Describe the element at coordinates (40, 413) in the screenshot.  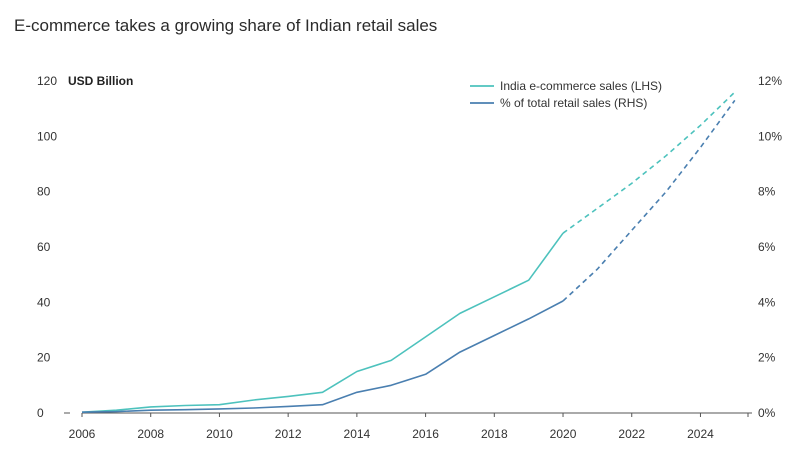
I see `y-left-tick-label: 0` at that location.